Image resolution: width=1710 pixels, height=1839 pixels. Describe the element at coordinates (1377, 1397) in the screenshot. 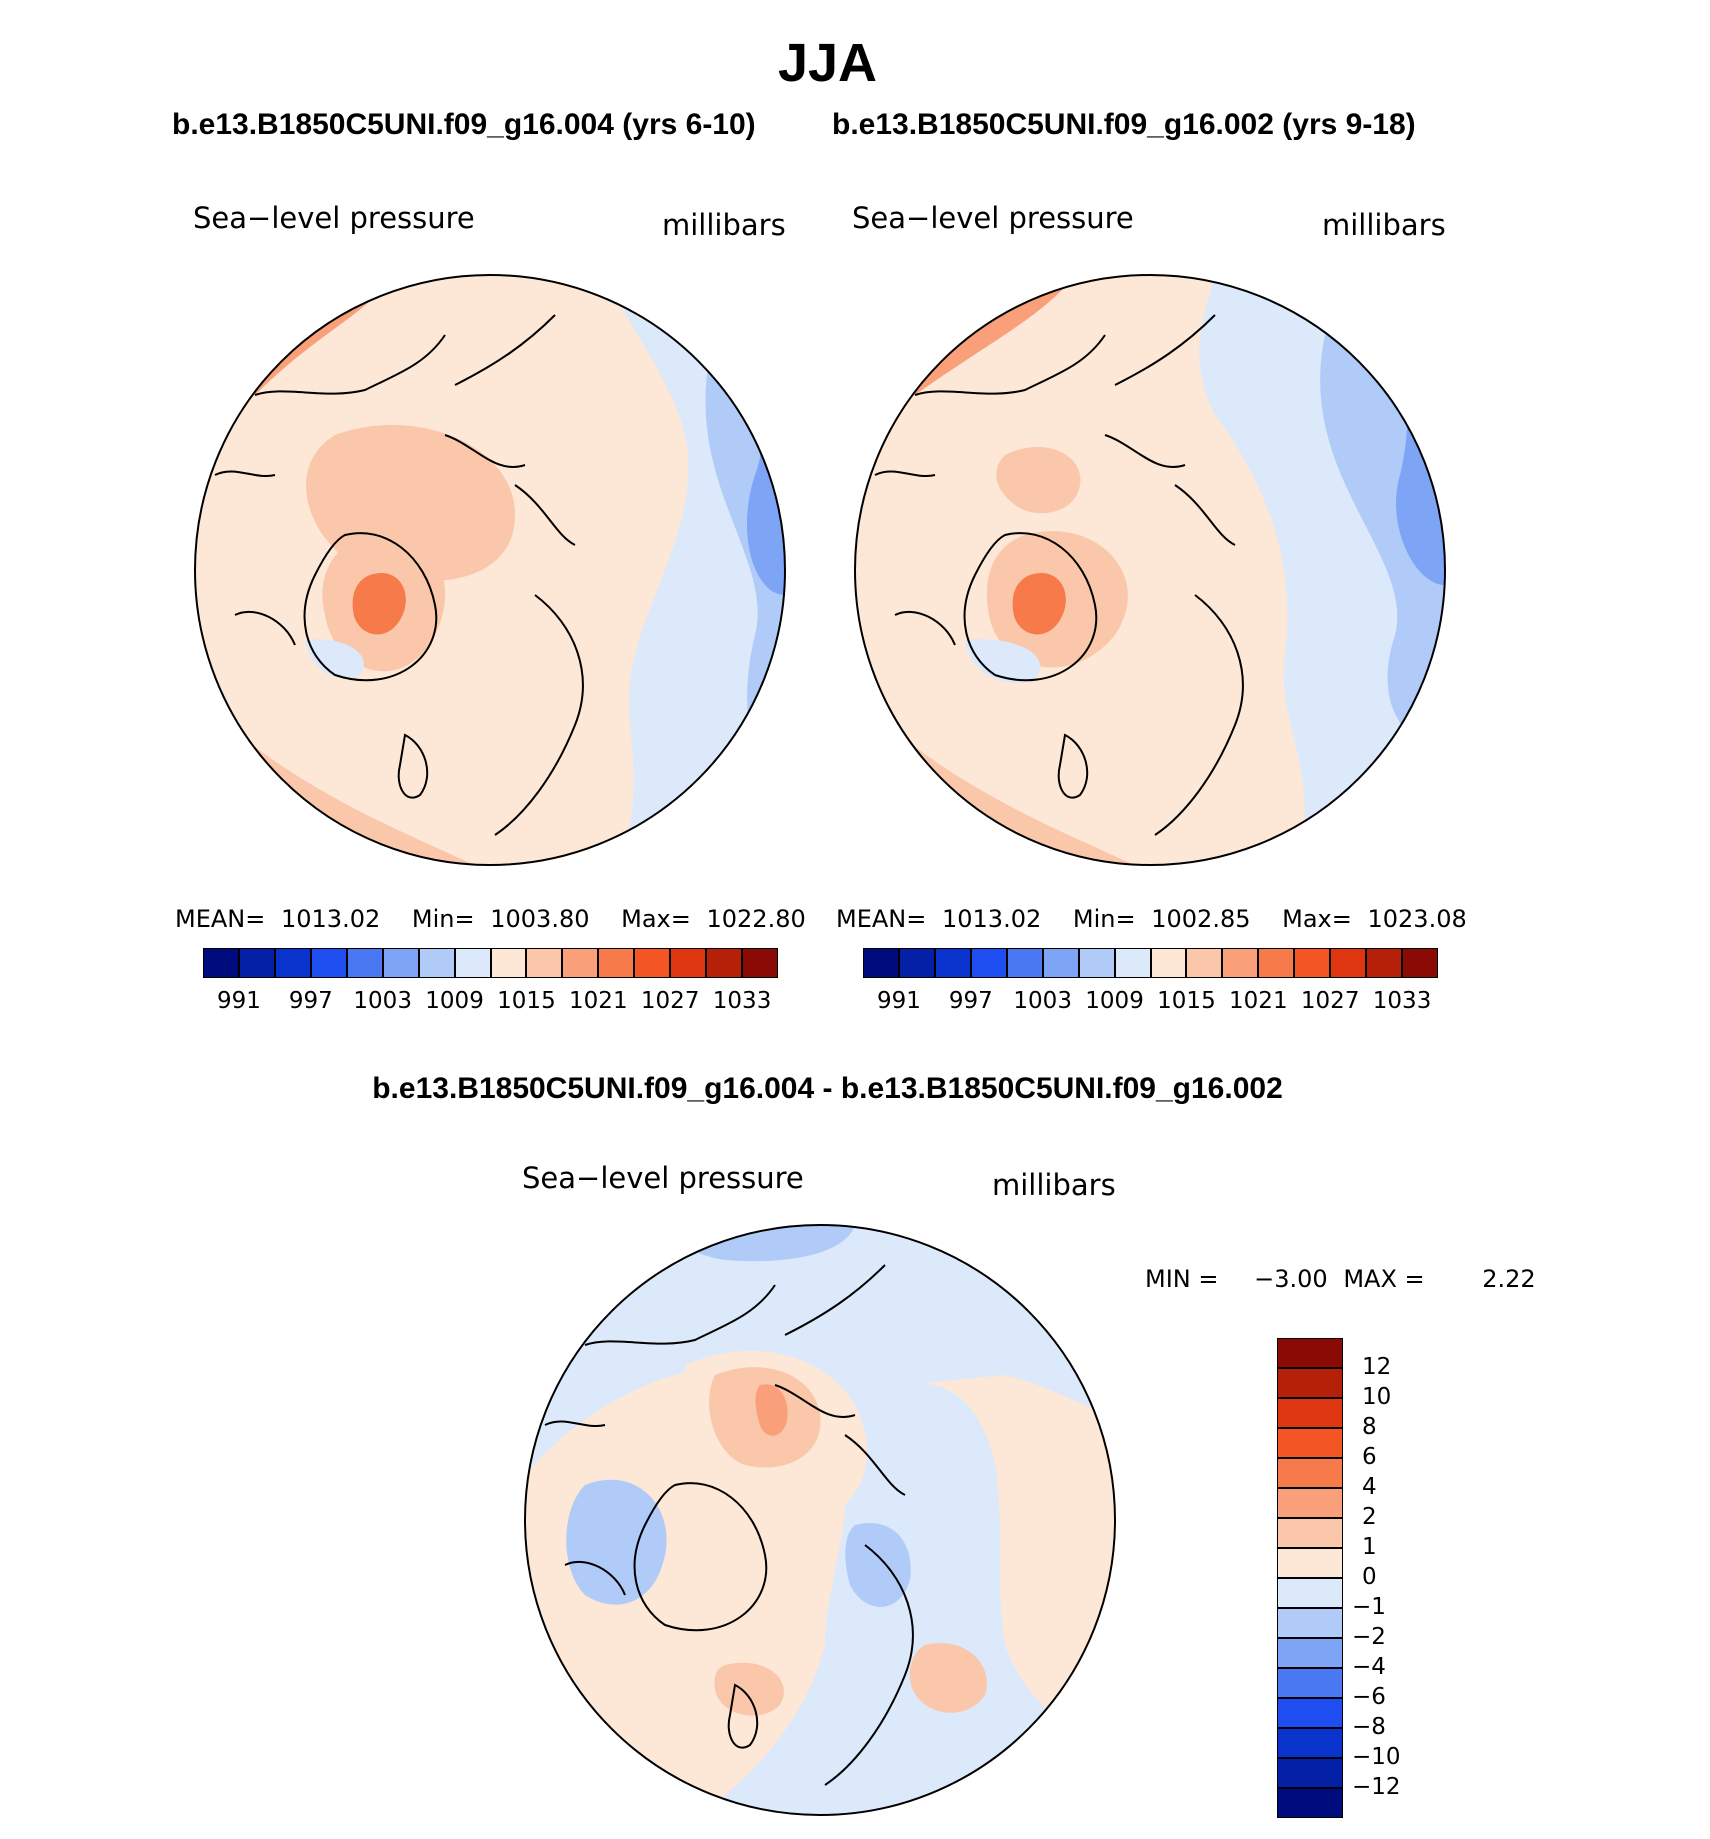

I see `colorbar-difference-tick-label: 10` at that location.